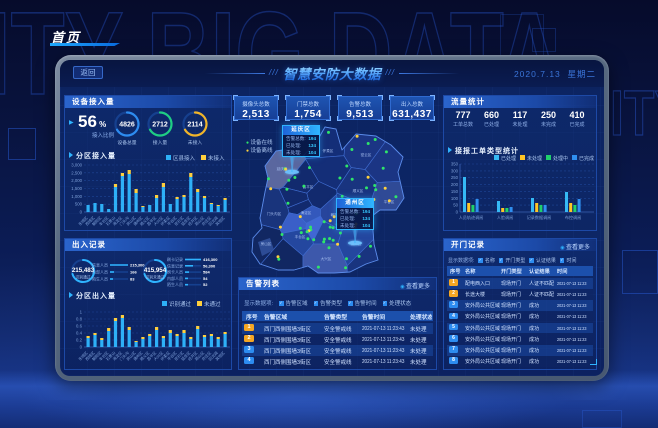 The image size is (658, 428). What do you see at coordinates (206, 272) in the screenshot?
I see `svg-text: 584` at bounding box center [206, 272].